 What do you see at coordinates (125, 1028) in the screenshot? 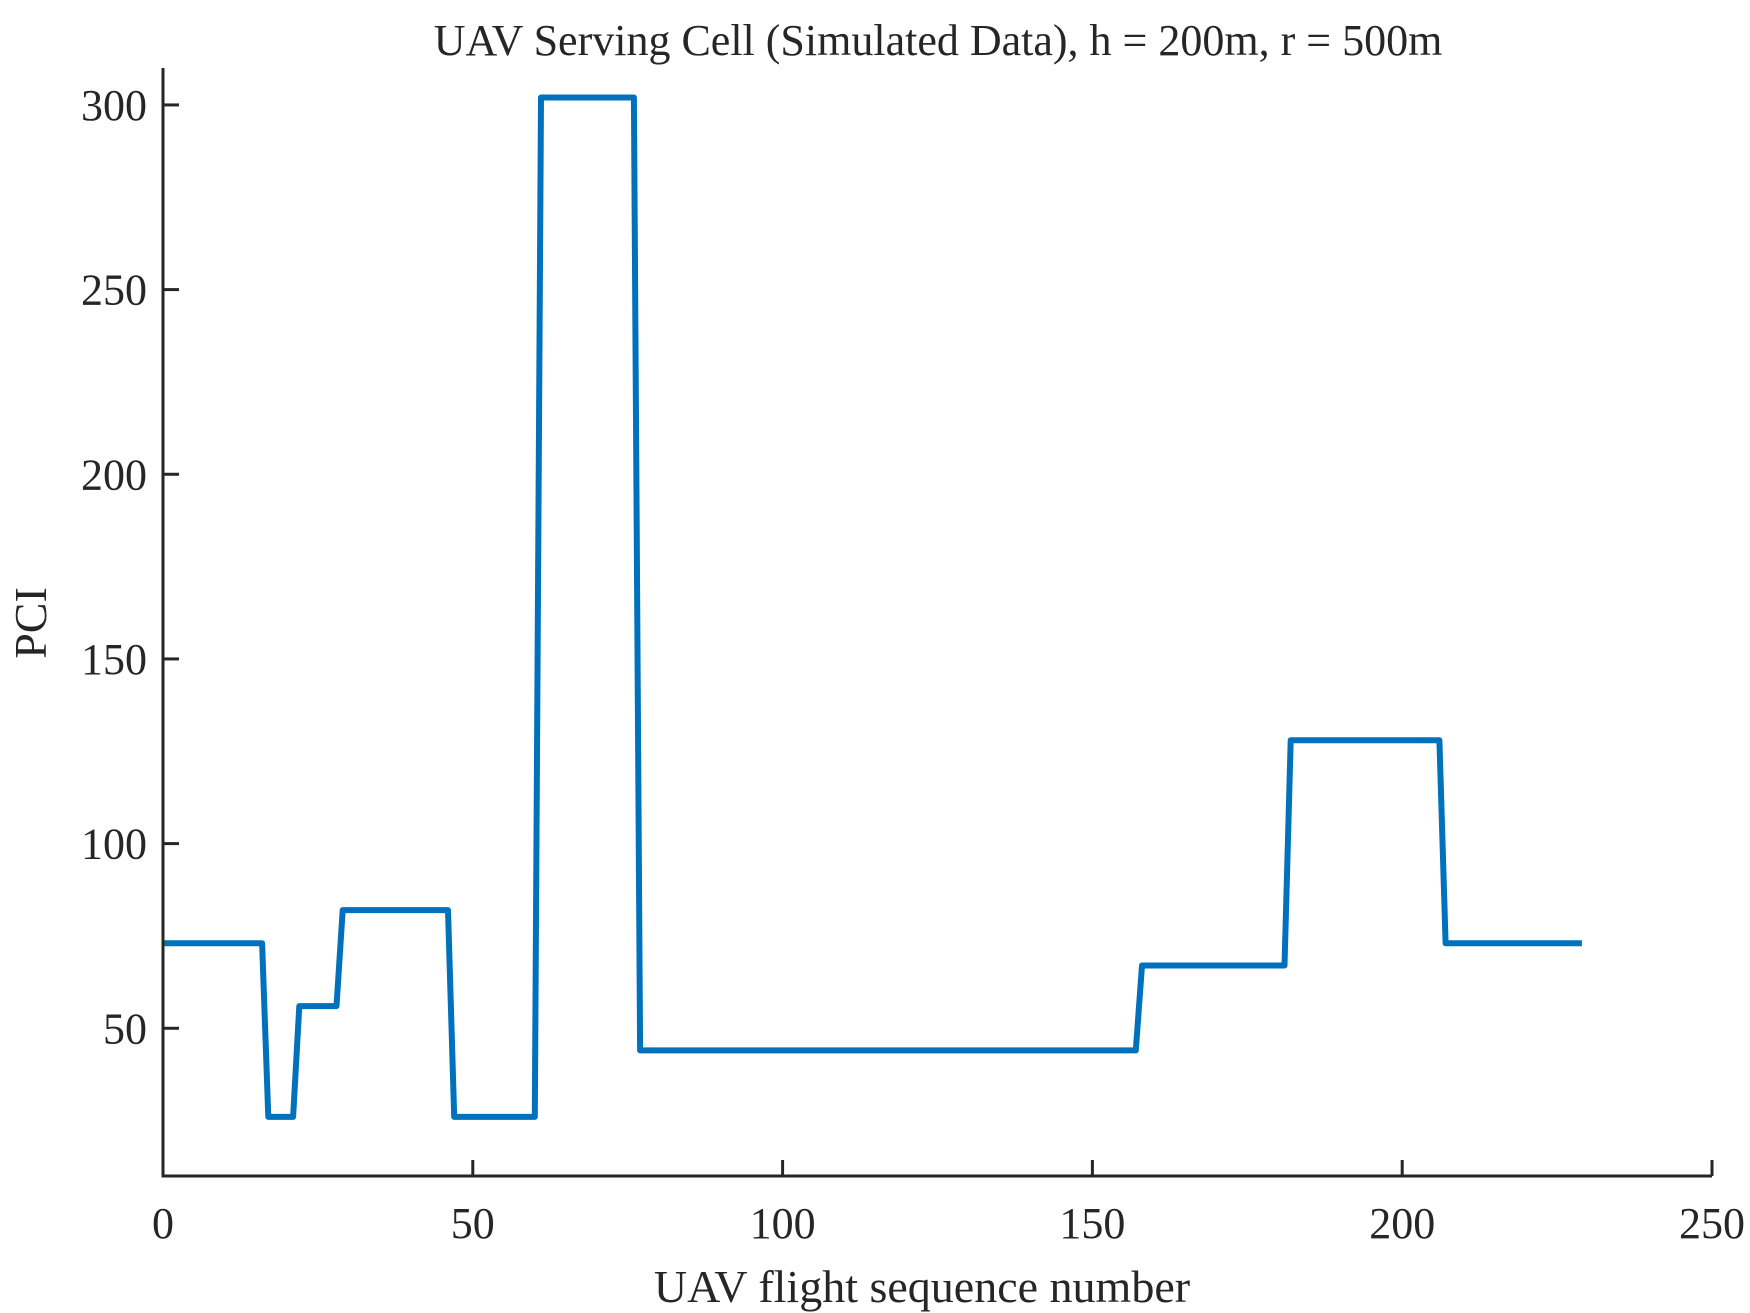
I see `y-tick-label: 50` at bounding box center [125, 1028].